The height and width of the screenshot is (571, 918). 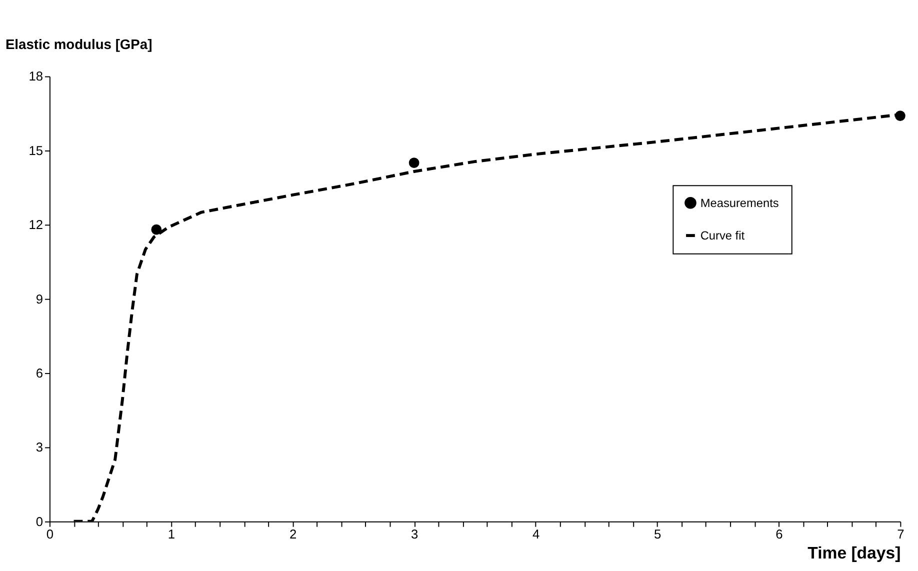 I want to click on x-tick-label: 1, so click(x=172, y=534).